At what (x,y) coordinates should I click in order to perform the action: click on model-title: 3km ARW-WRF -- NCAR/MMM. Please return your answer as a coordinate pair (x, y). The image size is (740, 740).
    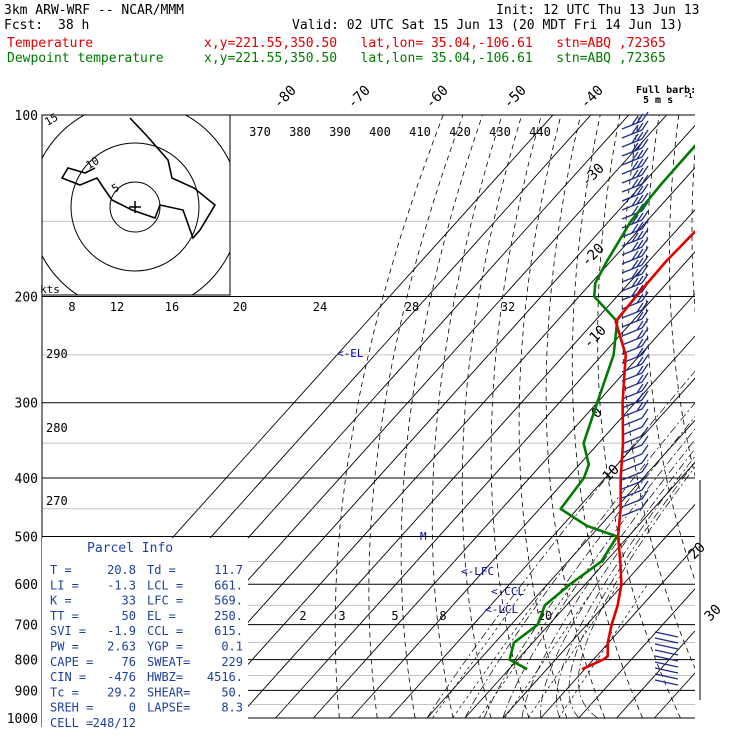
    Looking at the image, I should click on (94, 10).